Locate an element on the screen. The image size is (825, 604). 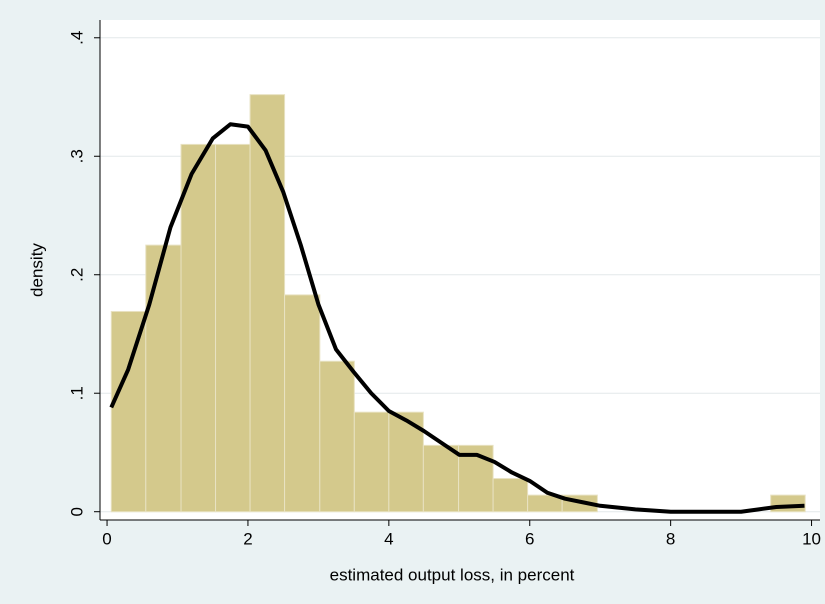
y-tick-label: .3 is located at coordinates (76, 156).